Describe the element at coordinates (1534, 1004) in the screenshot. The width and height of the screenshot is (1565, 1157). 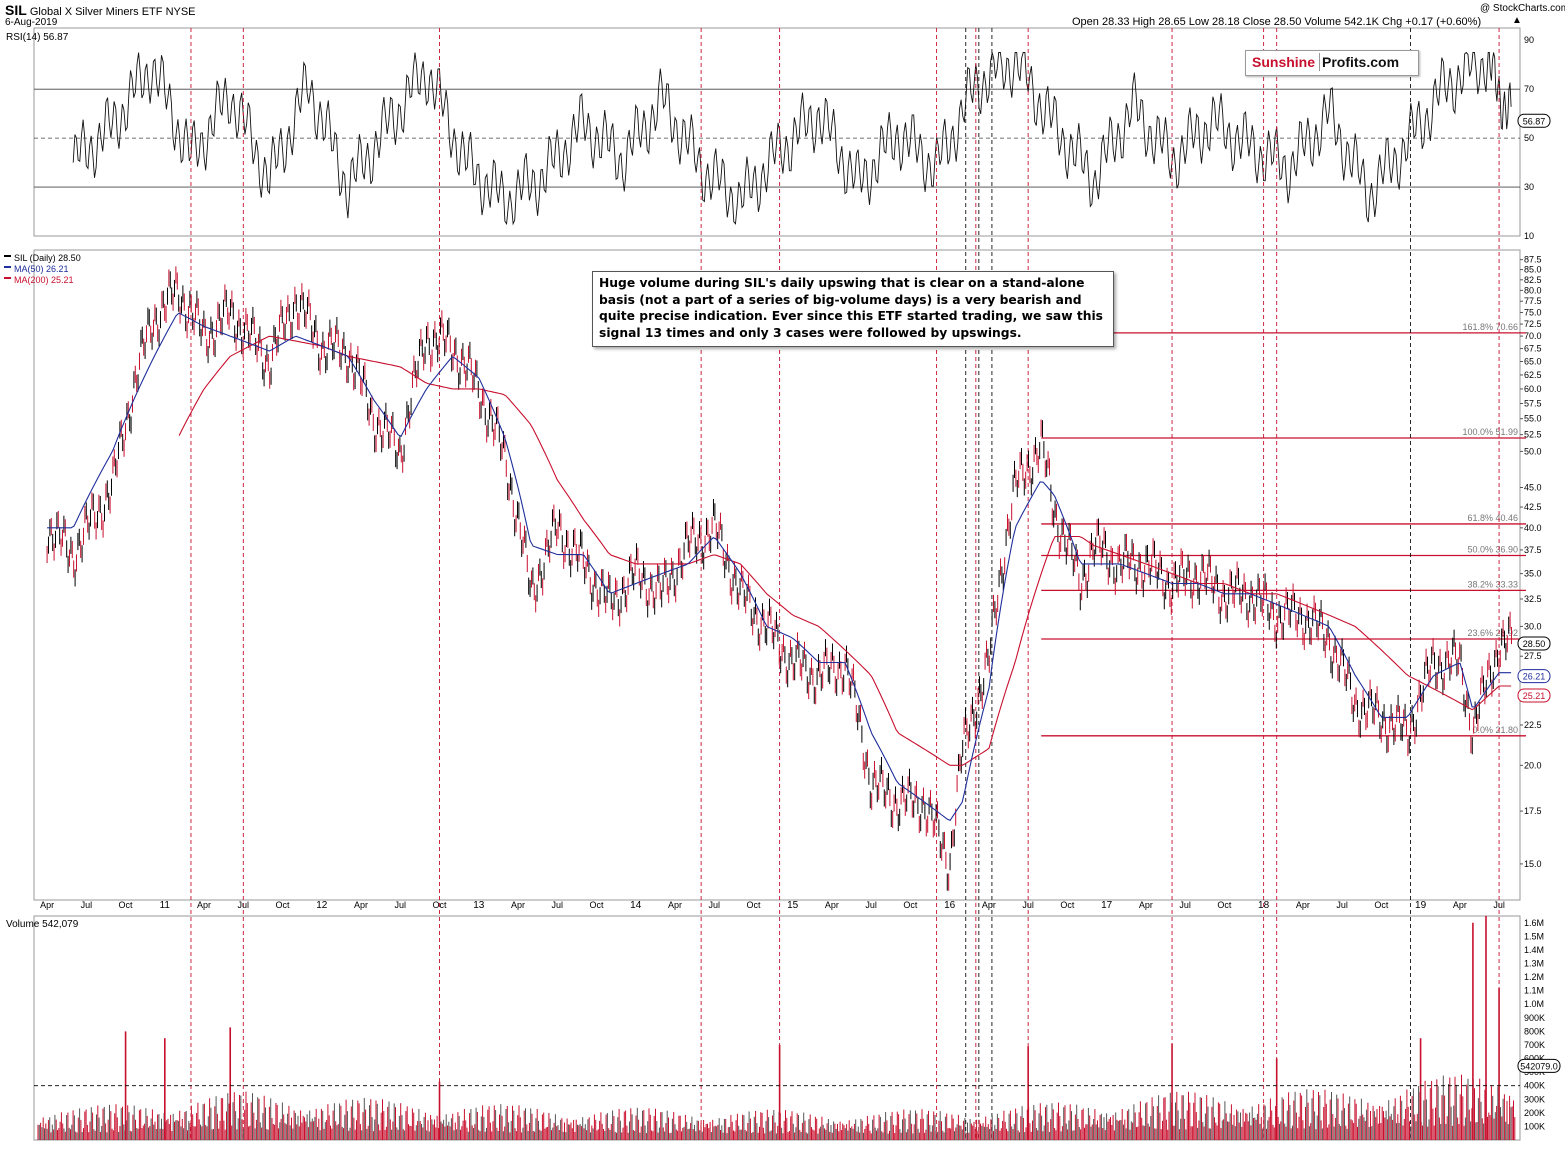
I see `volume-y-tick: 1.0M` at that location.